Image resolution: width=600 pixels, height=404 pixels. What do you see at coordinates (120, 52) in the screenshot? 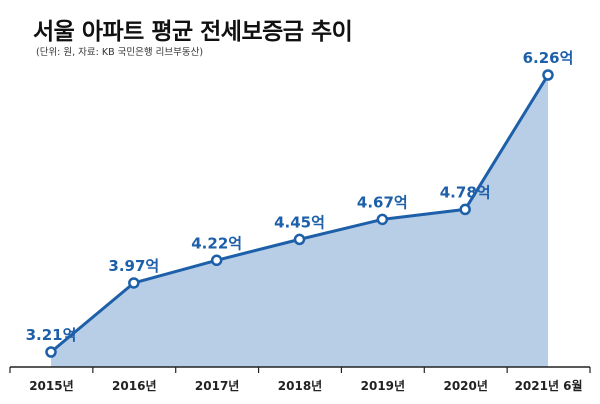
I see `chart-subtitle: (단위: 원, 자료: KB 국민은행 리브부동산)` at bounding box center [120, 52].